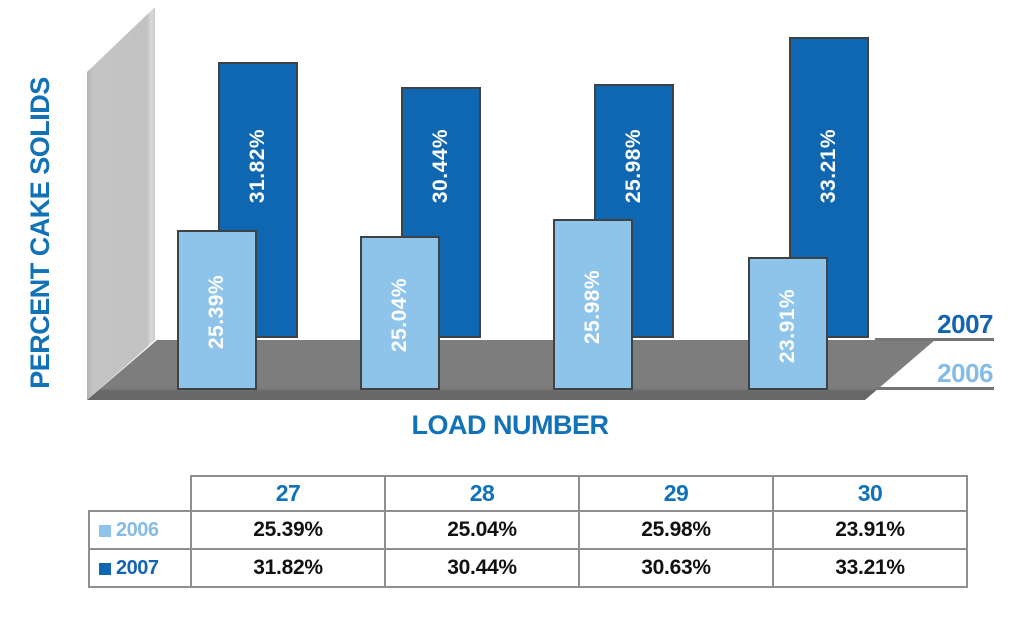  I want to click on cell-2006-27: 25.39%, so click(288, 530).